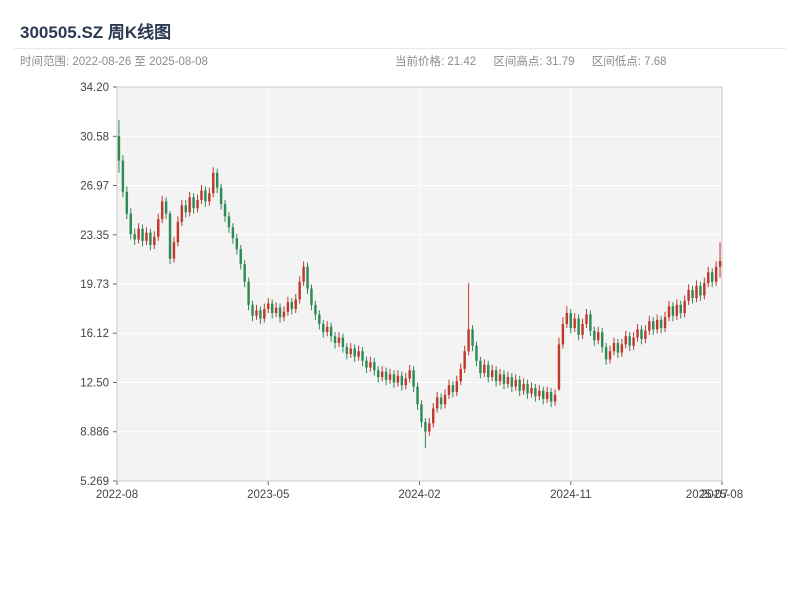  What do you see at coordinates (94, 433) in the screenshot?
I see `y-tick-label: 8.886` at bounding box center [94, 433].